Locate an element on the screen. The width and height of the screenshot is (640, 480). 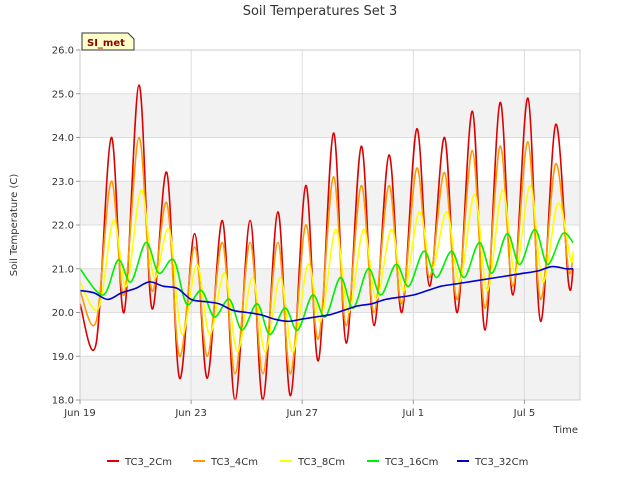
y-tick-label: 24.0 is located at coordinates (63, 138).